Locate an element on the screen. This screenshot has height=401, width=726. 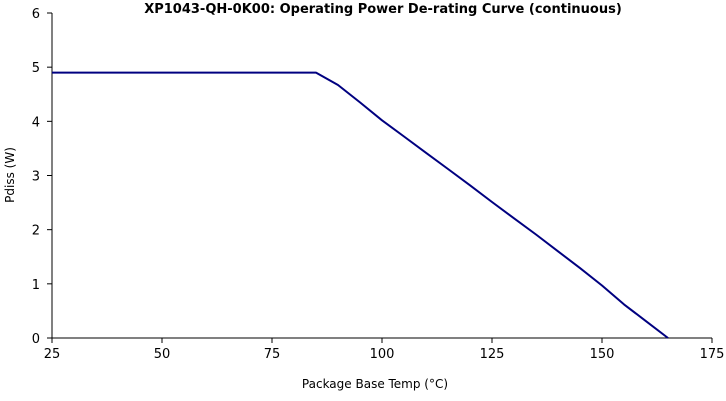
x-tick-label: 175 is located at coordinates (712, 354).